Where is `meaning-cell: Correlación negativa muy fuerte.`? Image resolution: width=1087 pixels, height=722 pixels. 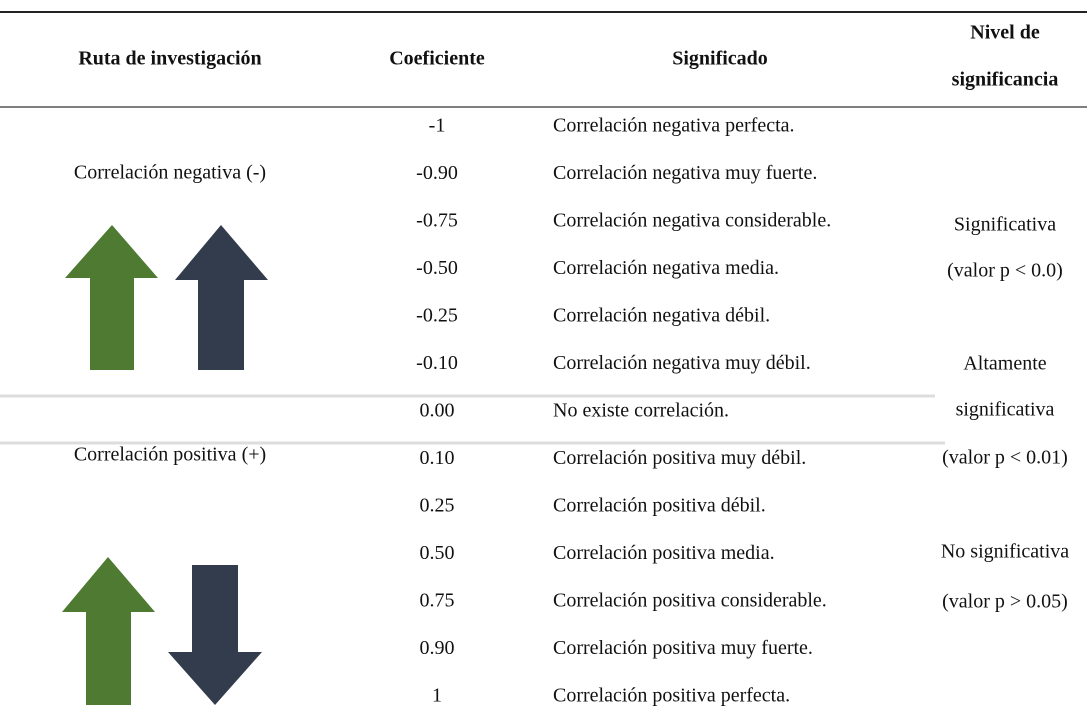 meaning-cell: Correlación negativa muy fuerte. is located at coordinates (685, 173).